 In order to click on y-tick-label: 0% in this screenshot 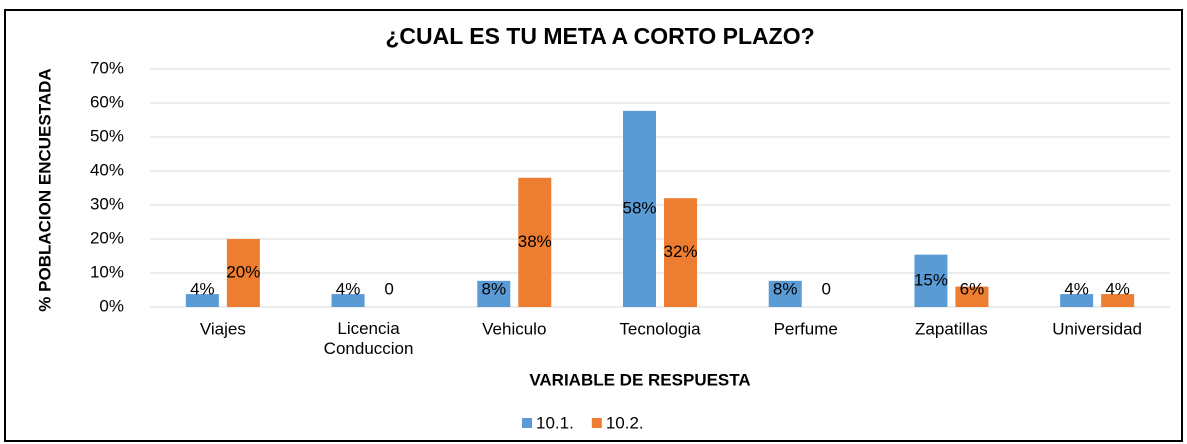, I will do `click(111, 305)`.